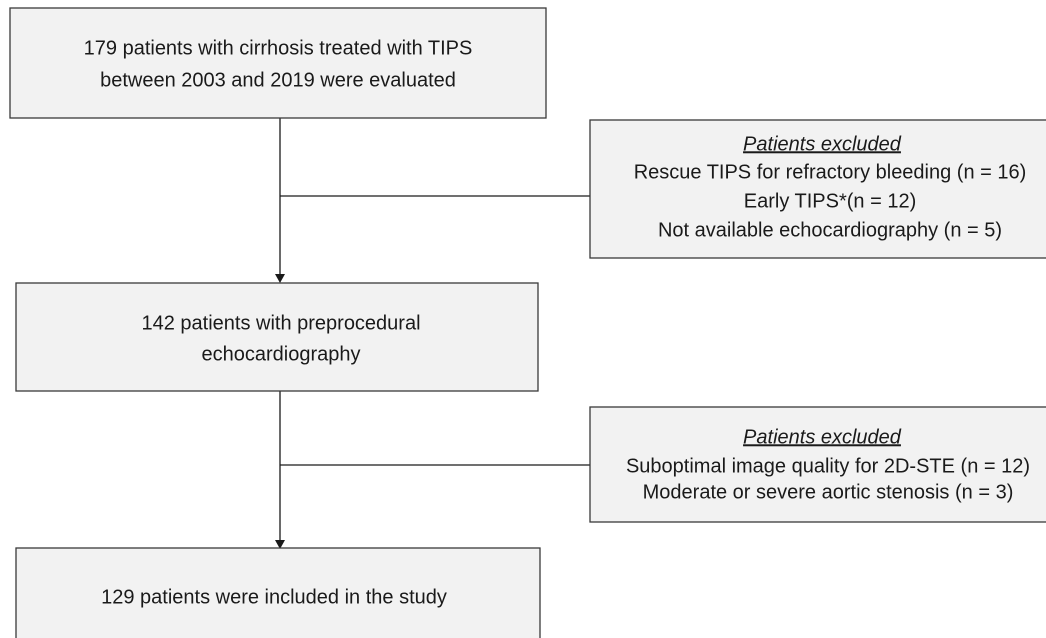  I want to click on exclusion-text: Early TIPS*(n = 12), so click(830, 201).